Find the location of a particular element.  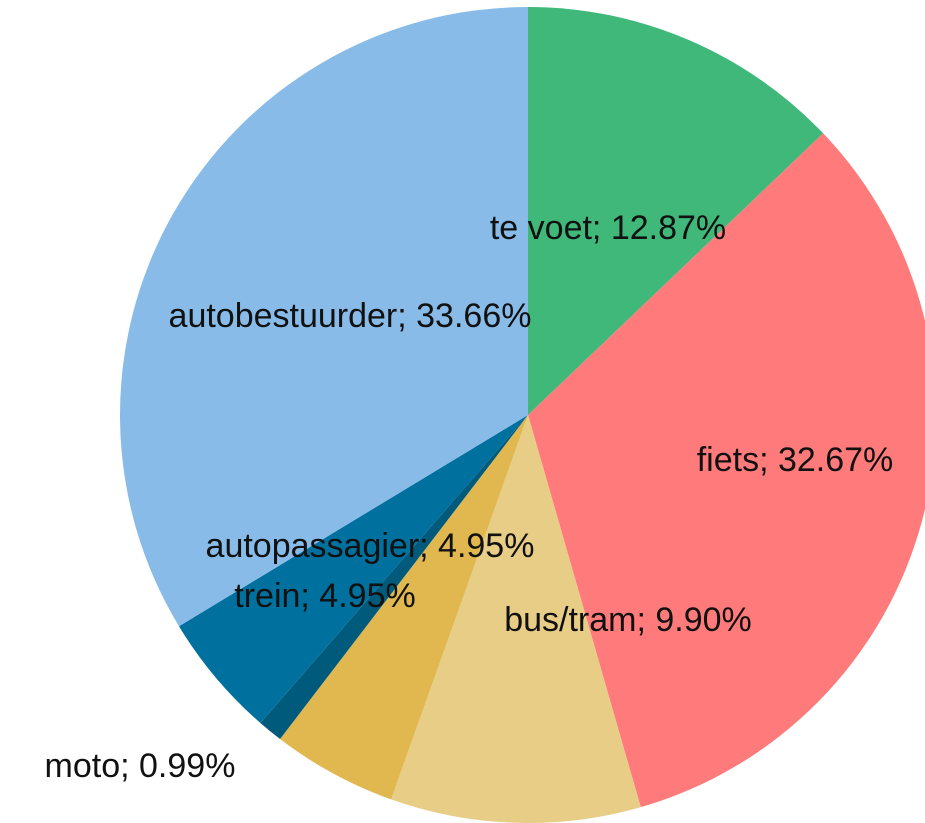

slice-label: te voet; 12.87% is located at coordinates (608, 228).